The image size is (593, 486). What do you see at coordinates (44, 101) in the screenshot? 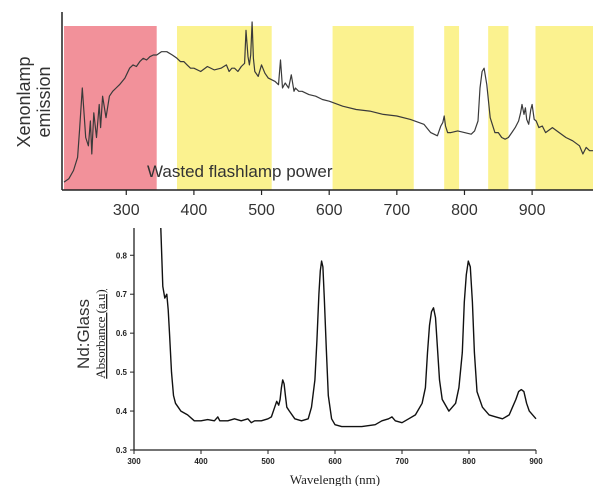
I see `top-ylabel-line2: emission` at bounding box center [44, 101].